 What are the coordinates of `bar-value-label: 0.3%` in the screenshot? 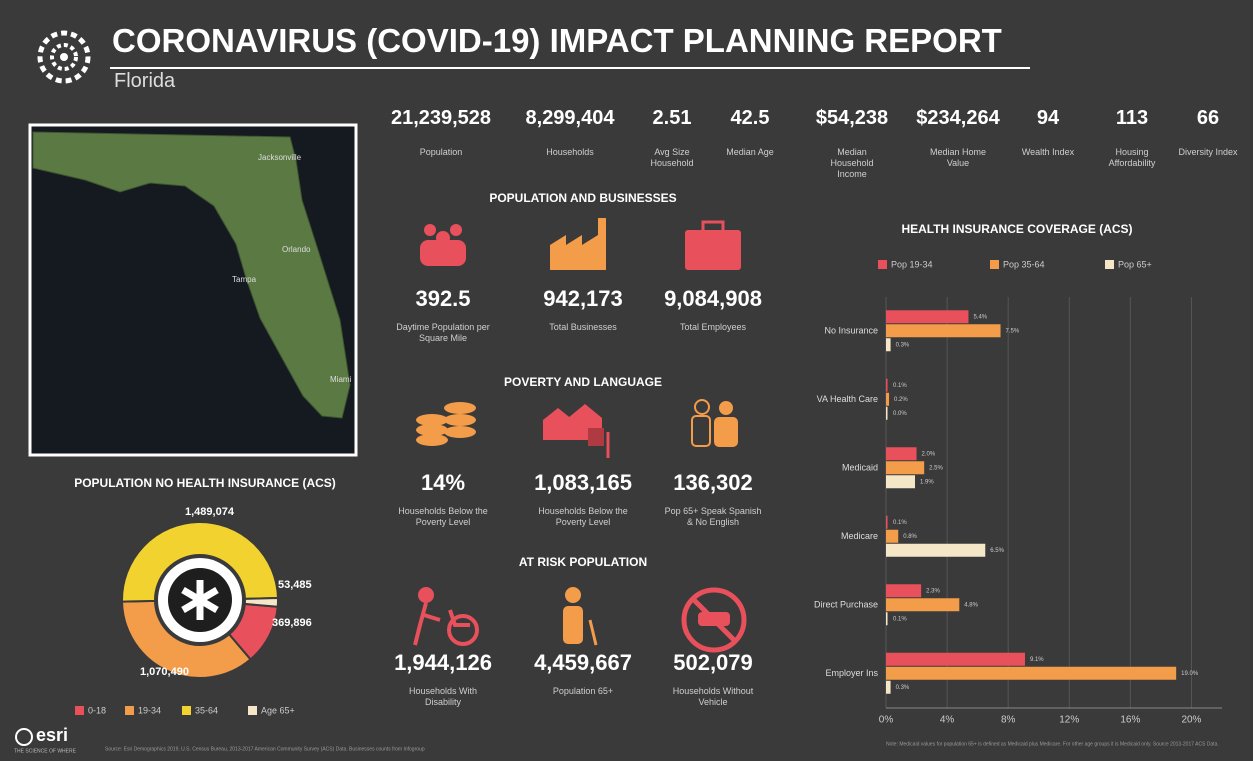 It's located at (903, 688).